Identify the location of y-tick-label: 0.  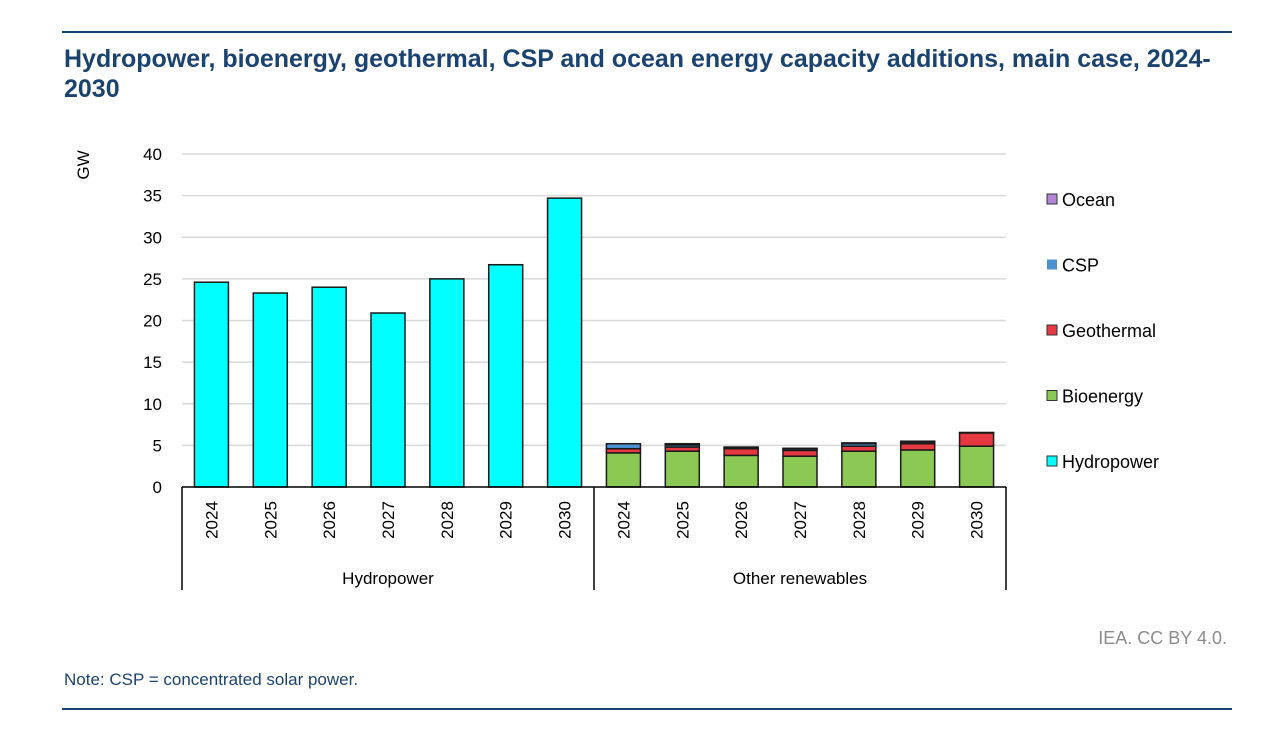
(157, 487).